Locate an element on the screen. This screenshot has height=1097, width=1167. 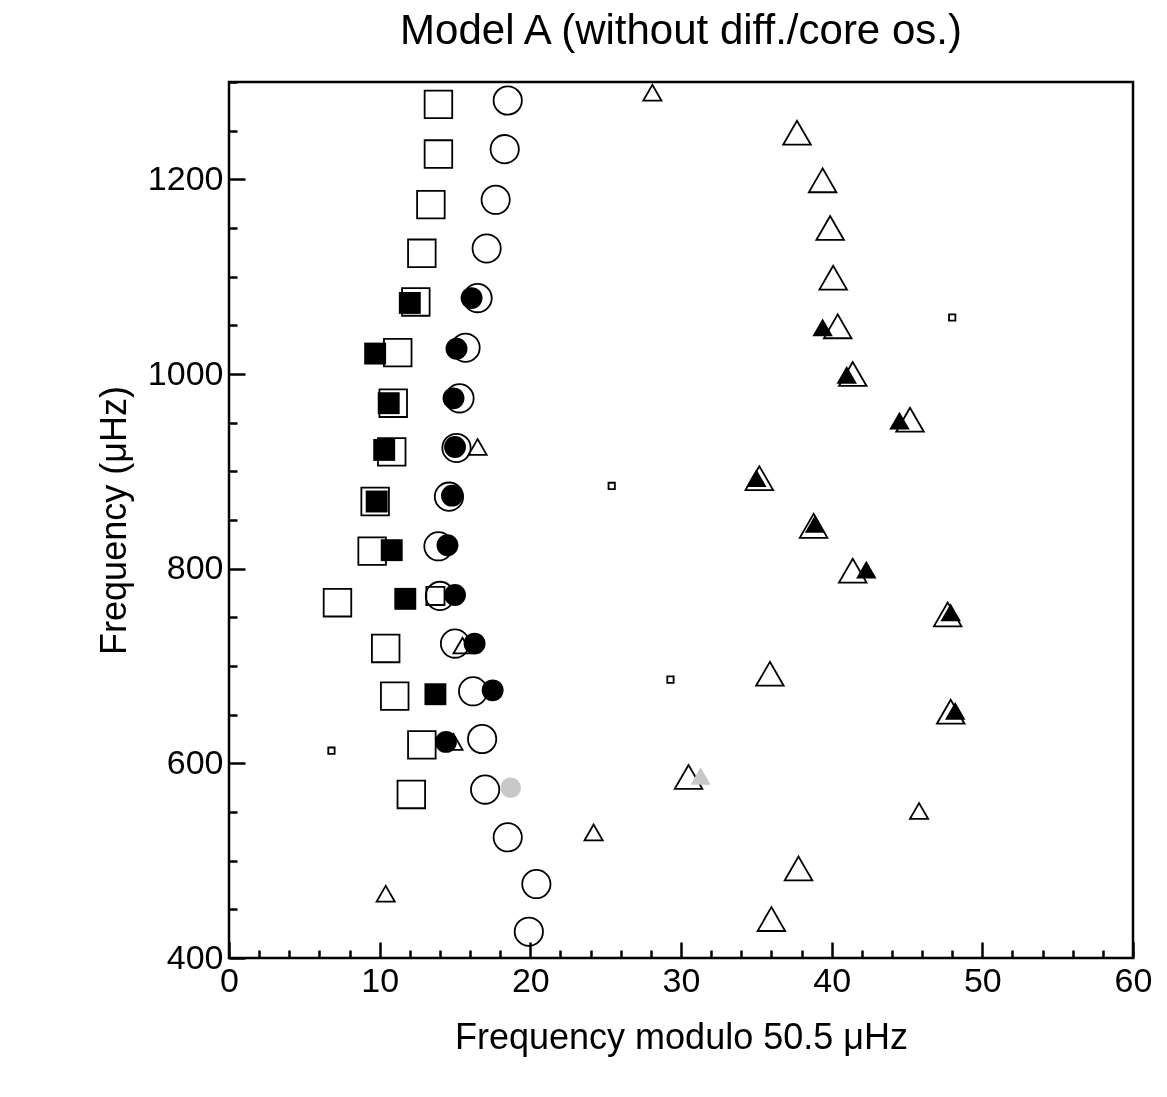
x-tick-label: 40 is located at coordinates (832, 979).